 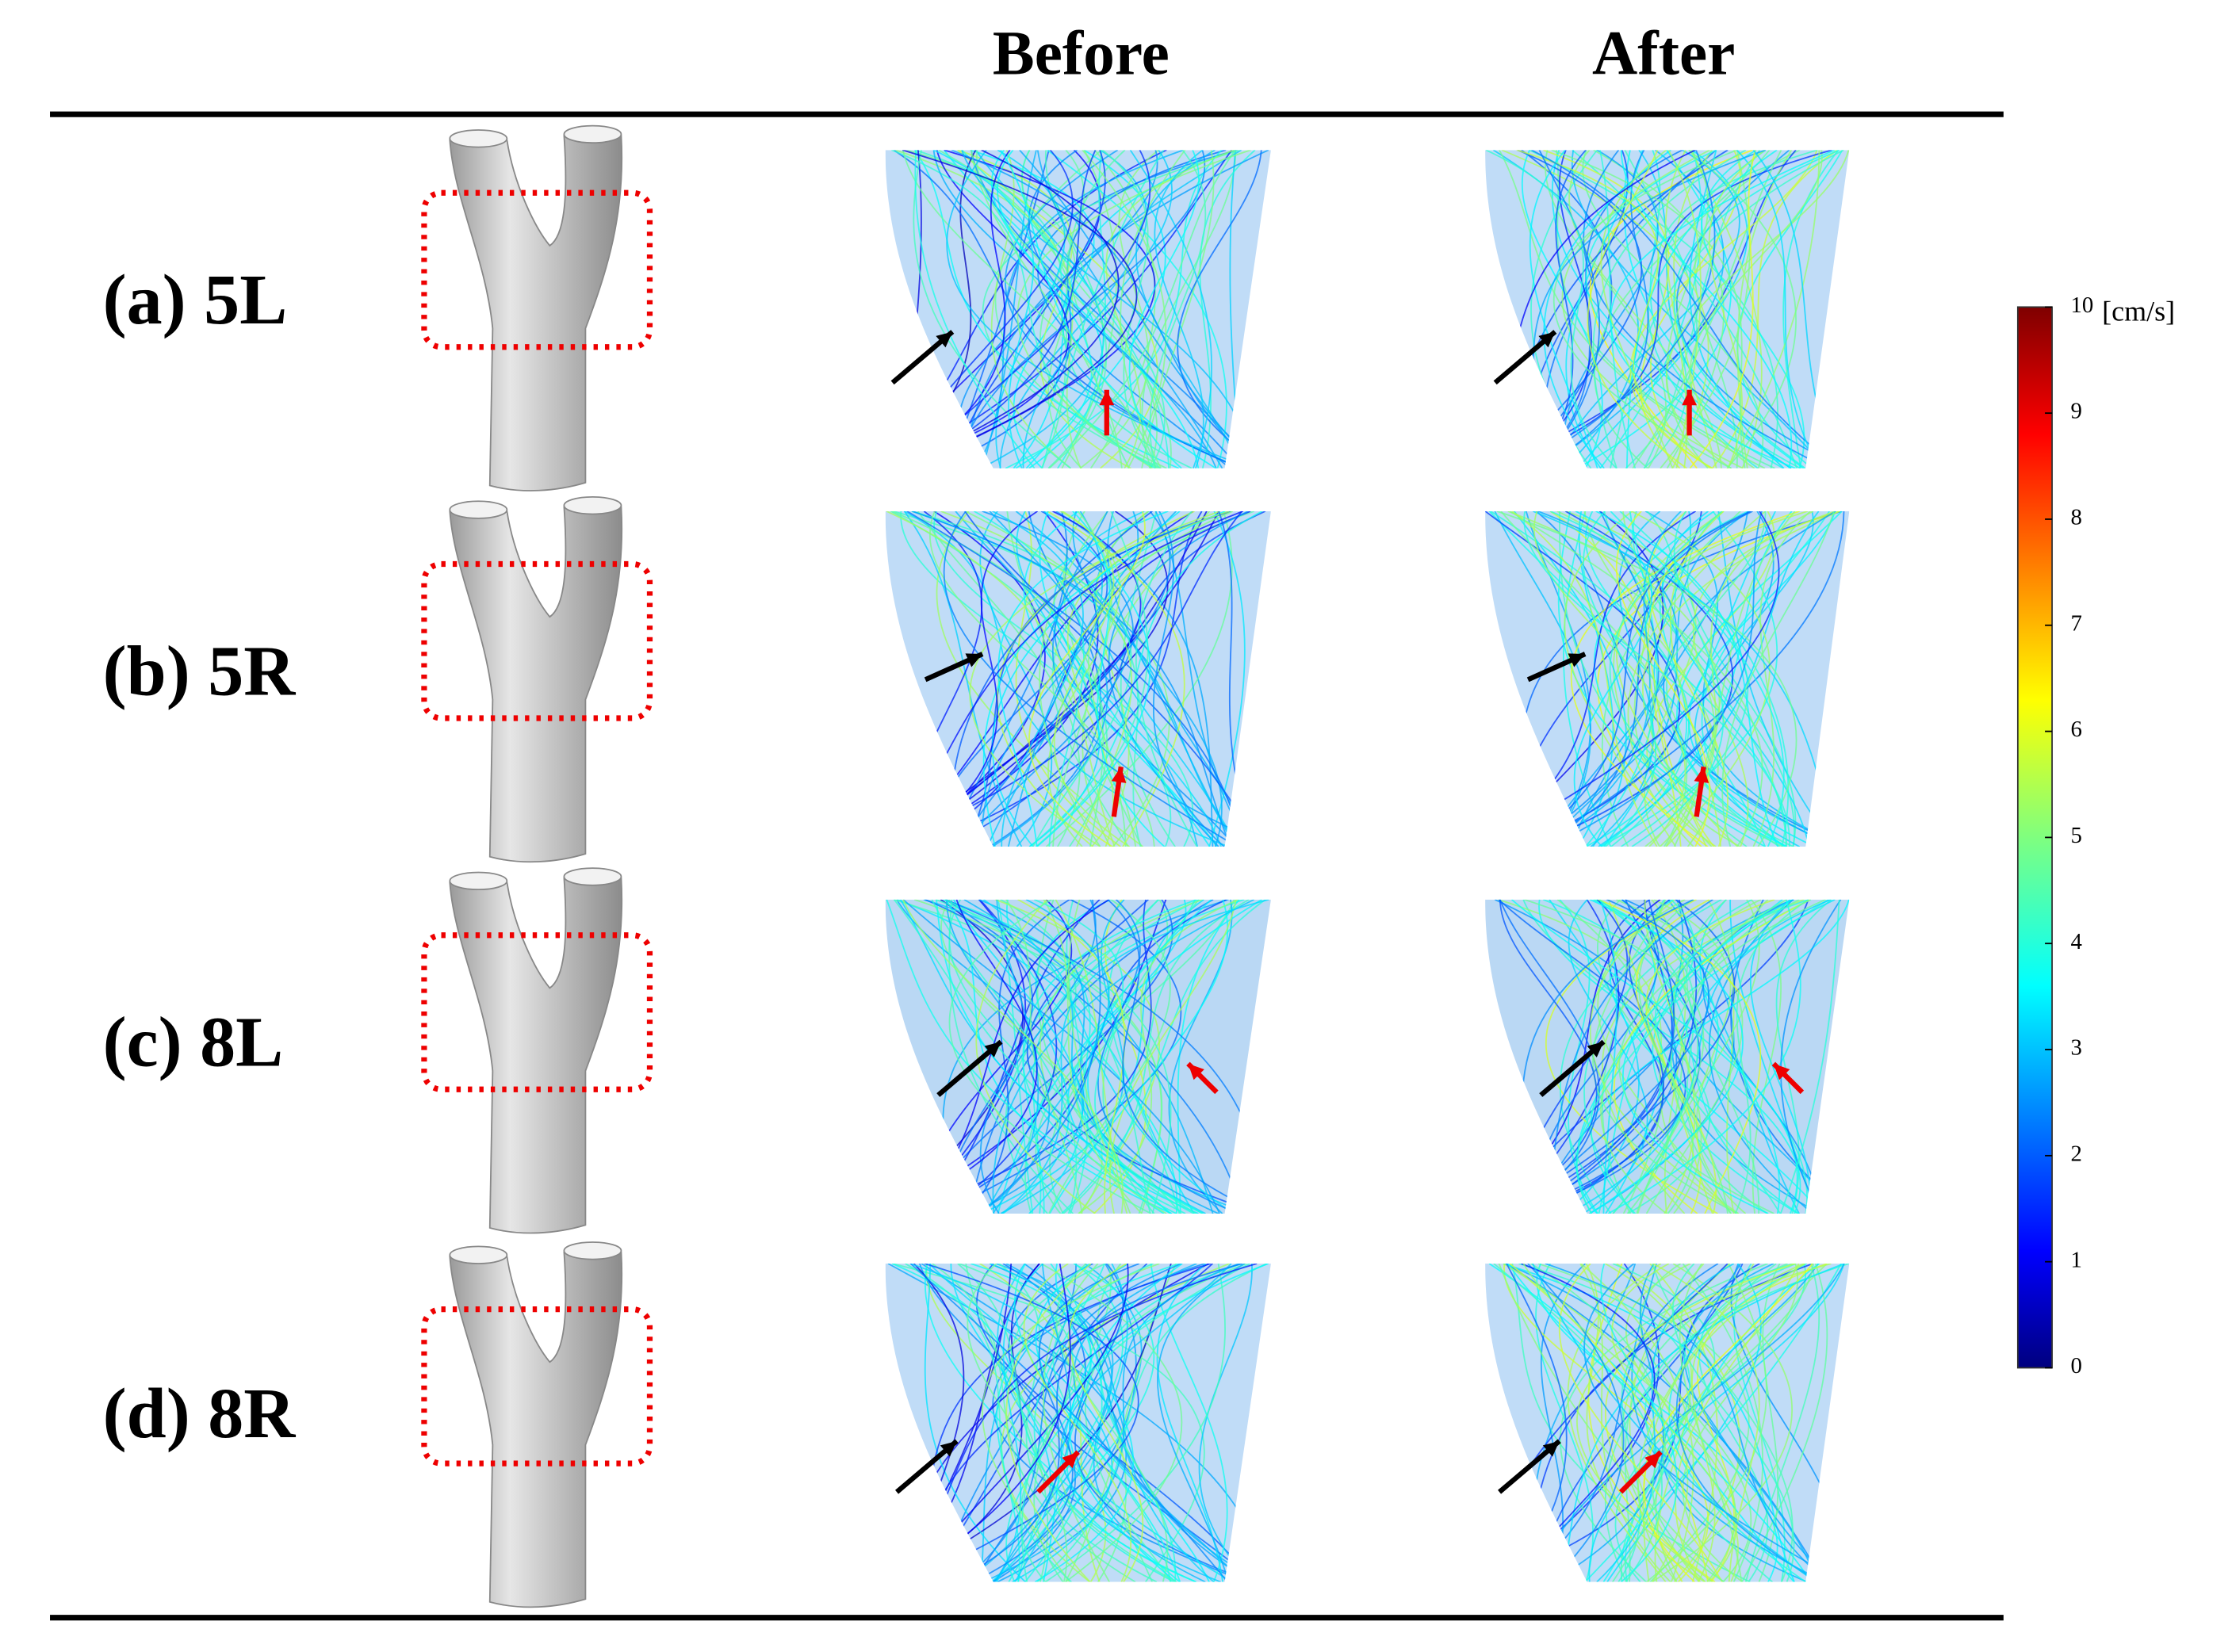 What do you see at coordinates (200, 671) in the screenshot?
I see `row-label: (b) 5R` at bounding box center [200, 671].